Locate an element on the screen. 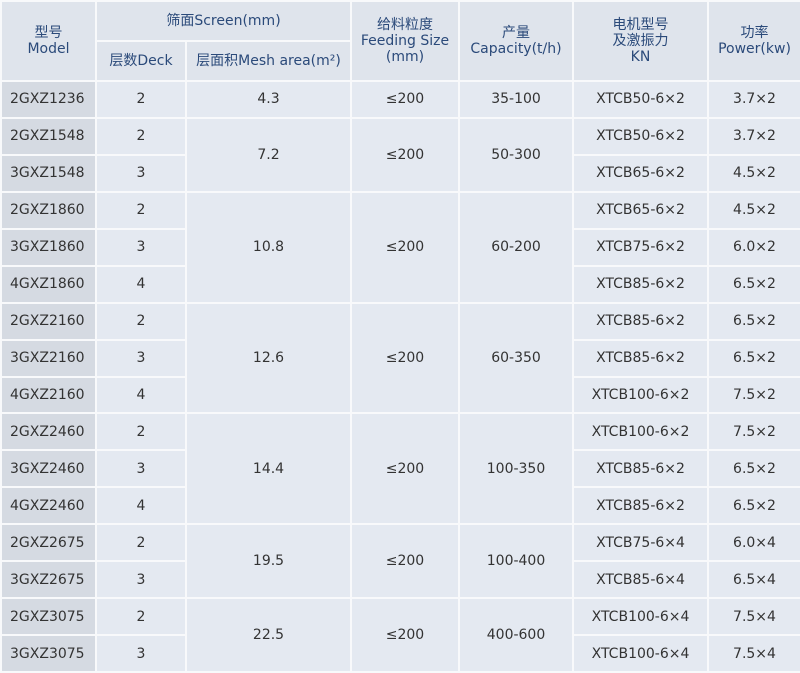  table-row: 4GXZ2160 4 XTCB100-6×2 7.5×2 is located at coordinates (400, 395).